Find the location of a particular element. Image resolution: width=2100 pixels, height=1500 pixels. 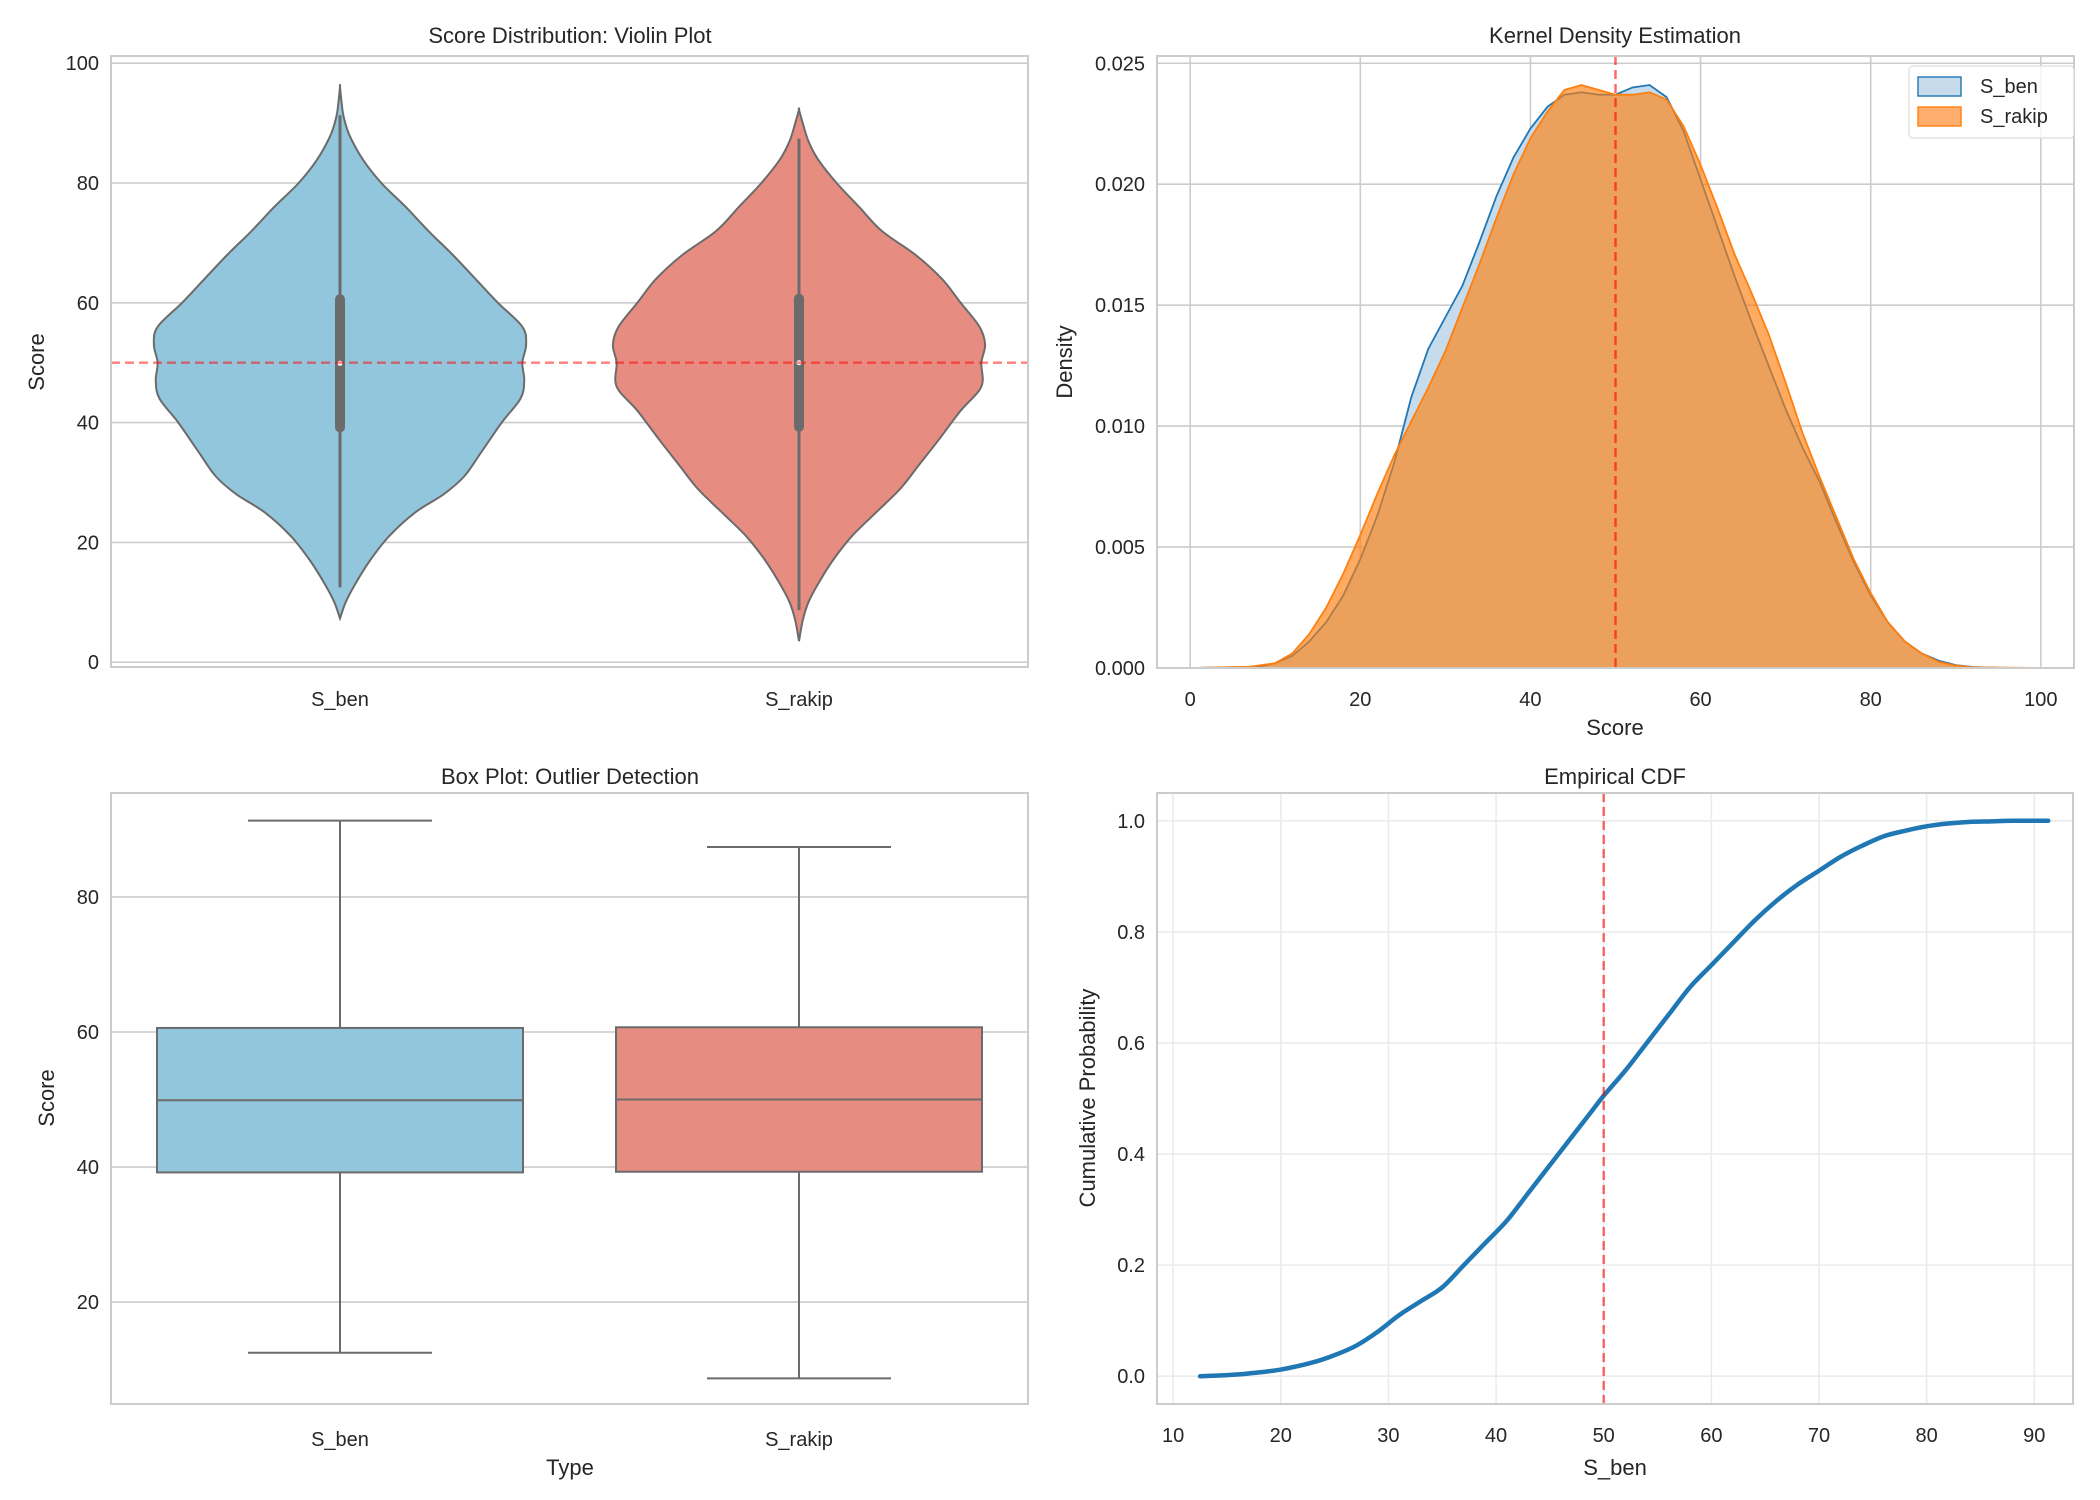

ecdf-xtick-label: 90 is located at coordinates (2034, 1436).